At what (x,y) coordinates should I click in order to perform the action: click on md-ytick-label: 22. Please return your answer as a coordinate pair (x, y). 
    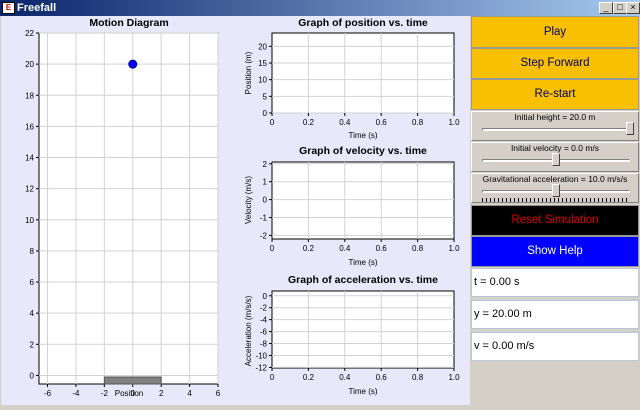
    Looking at the image, I should click on (29, 33).